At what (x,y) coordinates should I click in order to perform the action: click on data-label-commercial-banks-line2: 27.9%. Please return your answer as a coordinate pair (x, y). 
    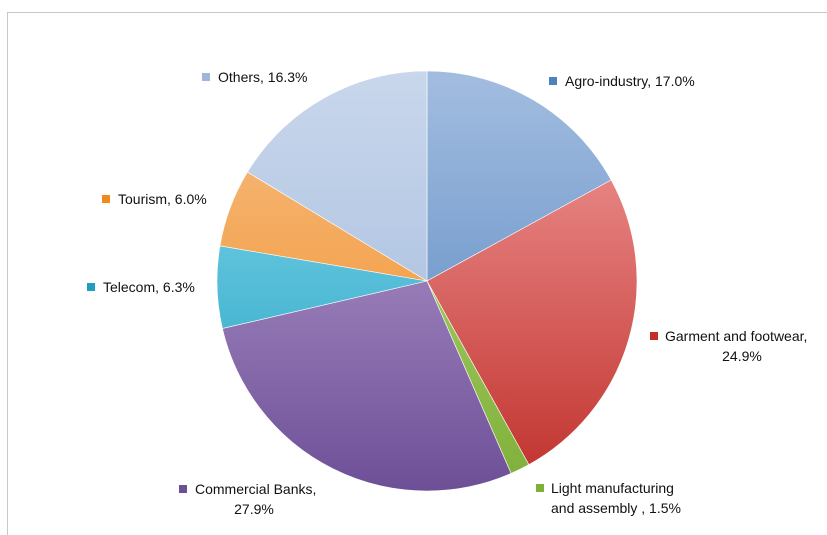
    Looking at the image, I should click on (254, 509).